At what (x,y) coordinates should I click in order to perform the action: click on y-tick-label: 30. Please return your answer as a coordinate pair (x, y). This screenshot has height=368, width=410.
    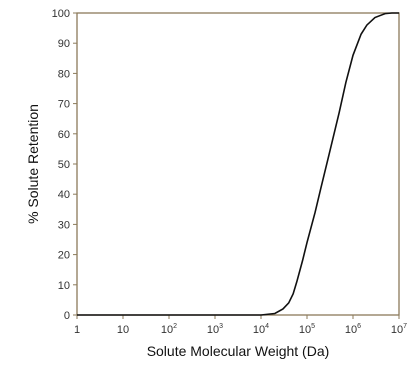
    Looking at the image, I should click on (64, 225).